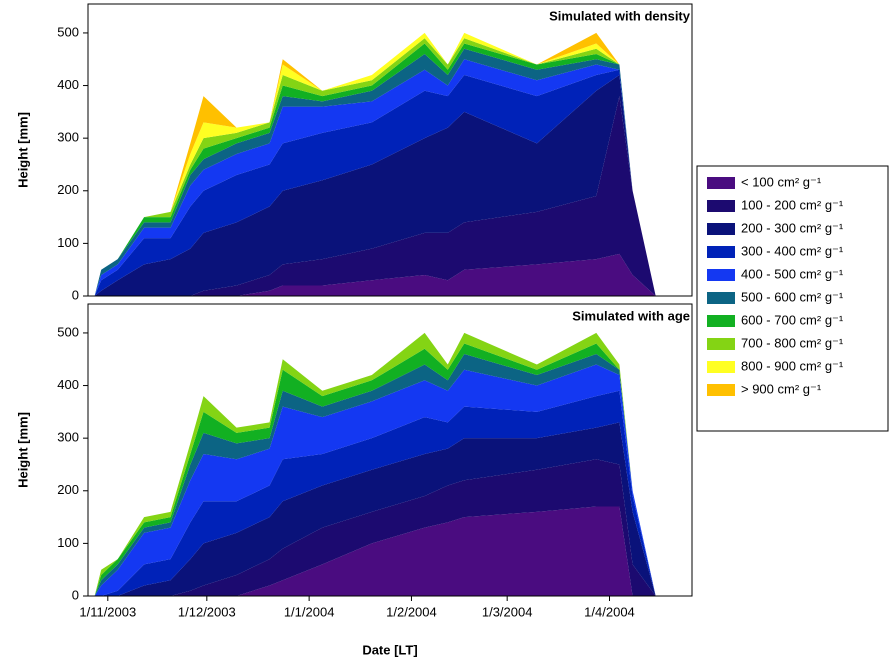 Image resolution: width=889 pixels, height=664 pixels. What do you see at coordinates (207, 611) in the screenshot?
I see `x-tick-label: 1/12/2003` at bounding box center [207, 611].